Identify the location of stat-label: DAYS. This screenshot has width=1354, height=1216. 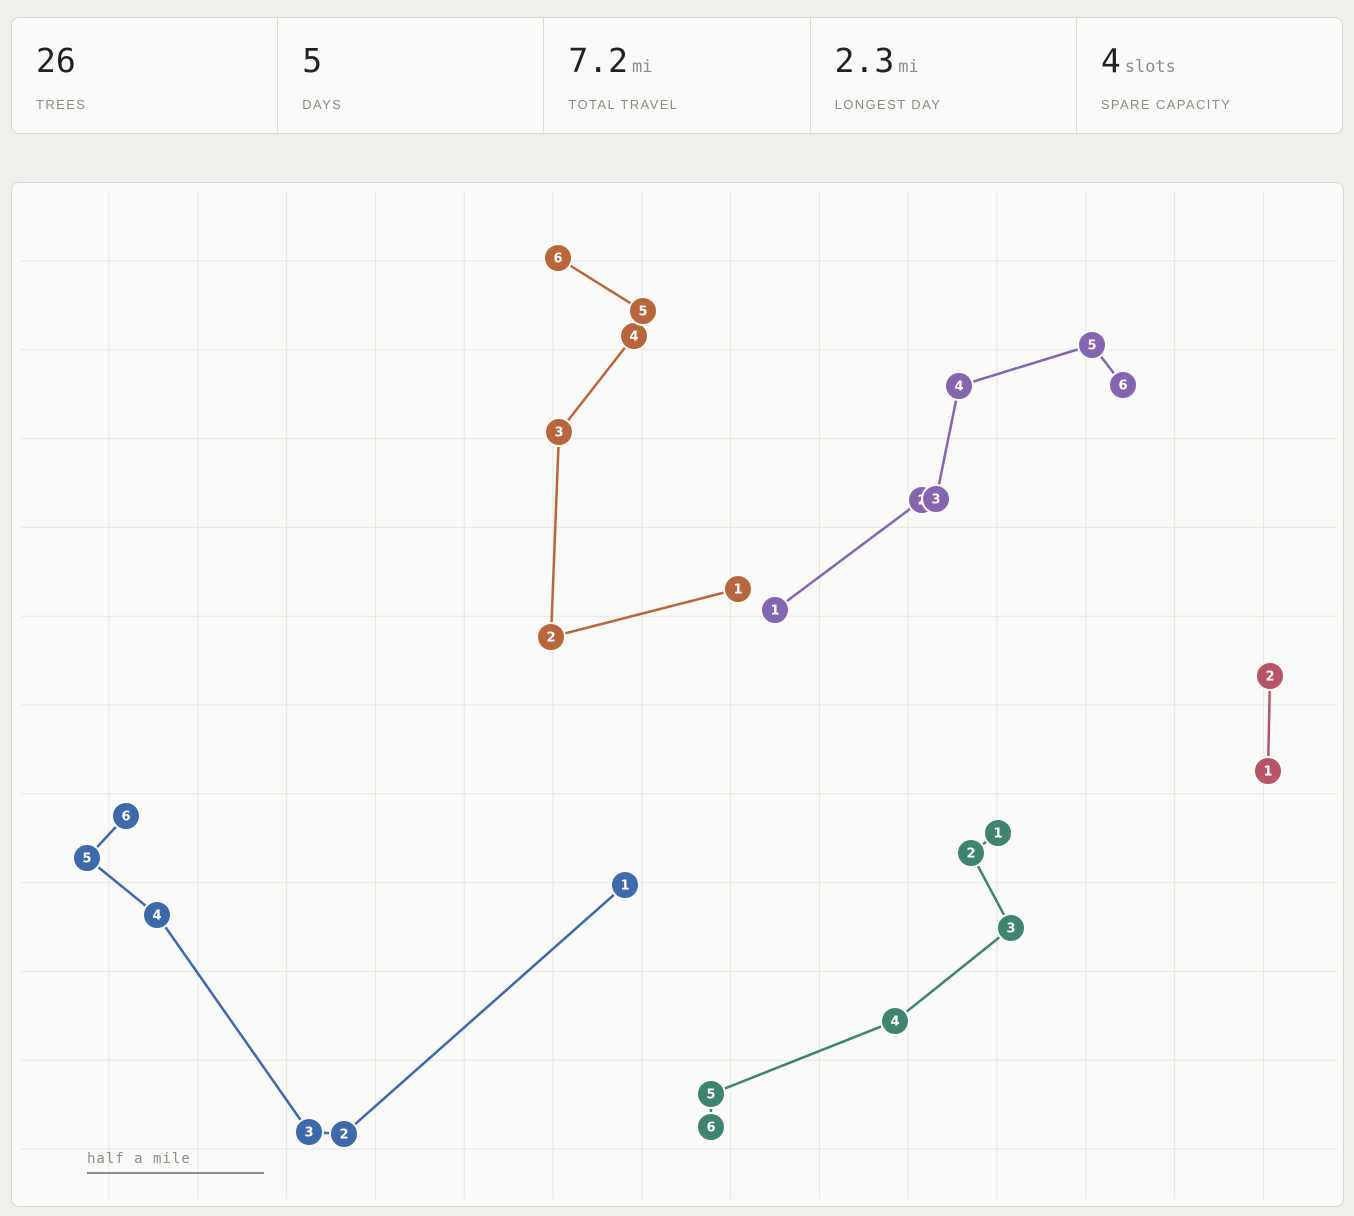
(322, 104).